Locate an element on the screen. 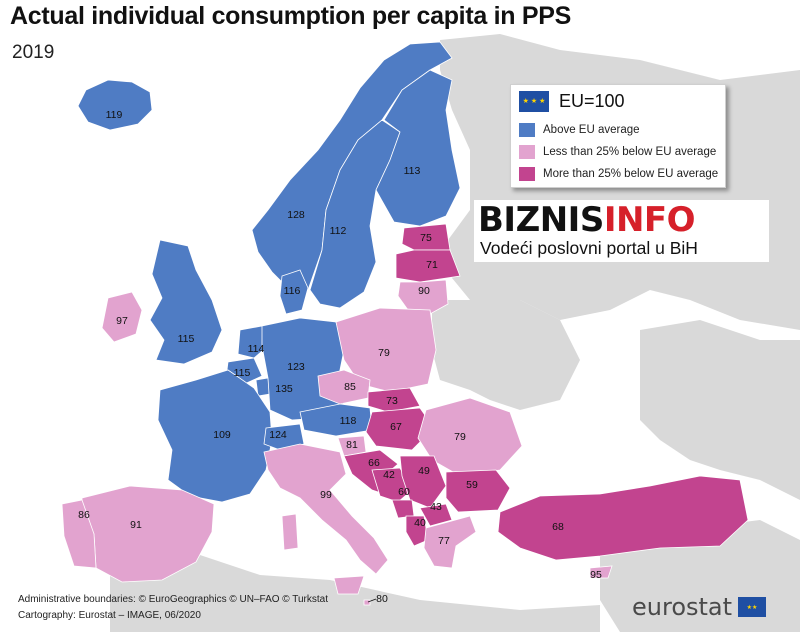 Image resolution: width=800 pixels, height=632 pixels. country-montenegro is located at coordinates (403, 509).